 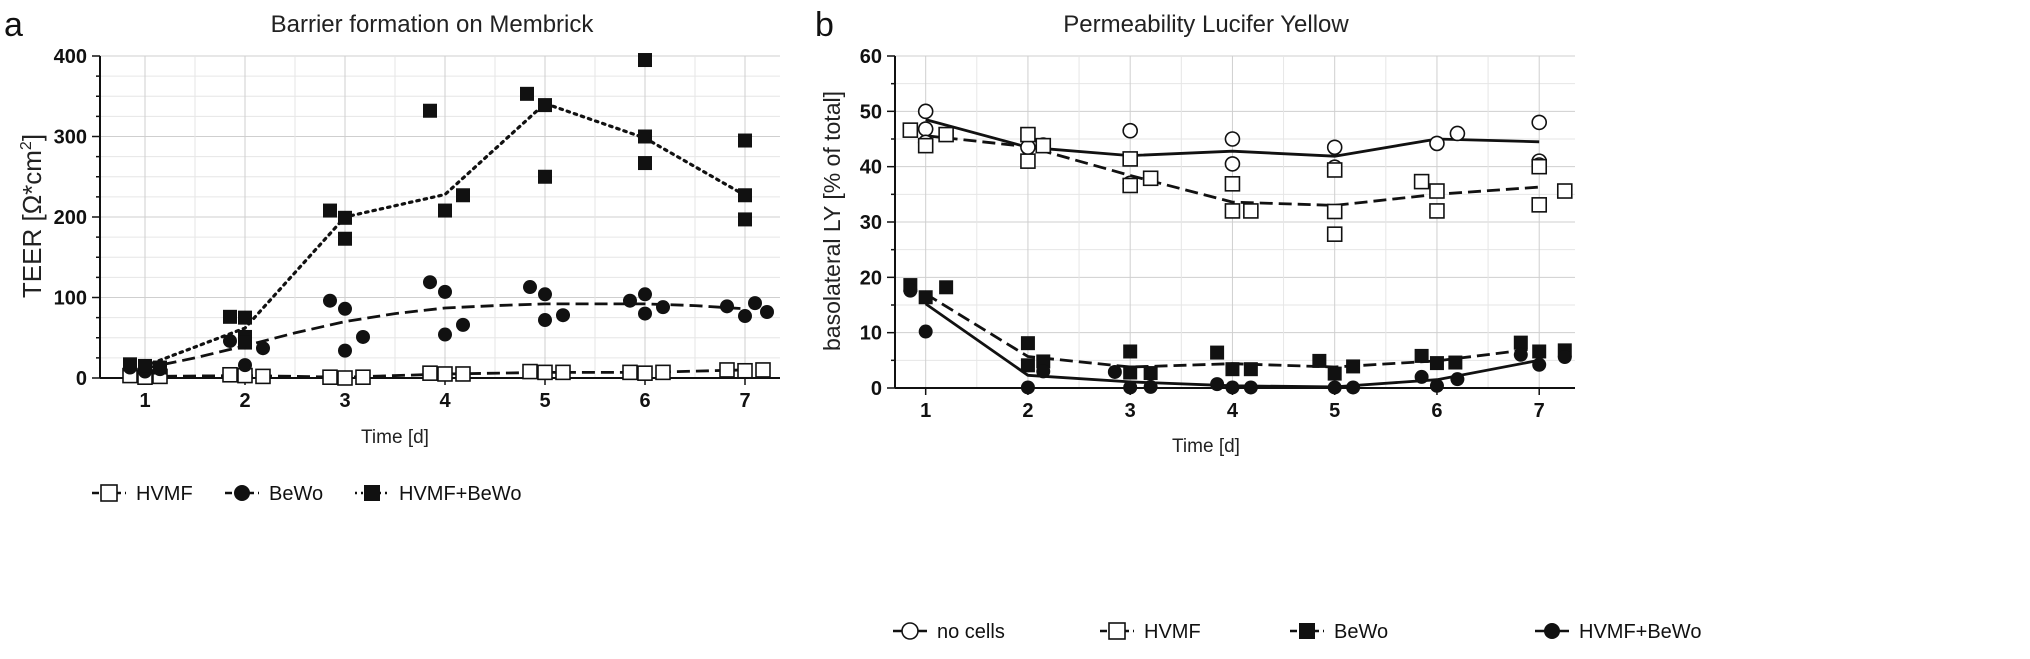 I want to click on panel-b-points, so click(x=1237, y=249).